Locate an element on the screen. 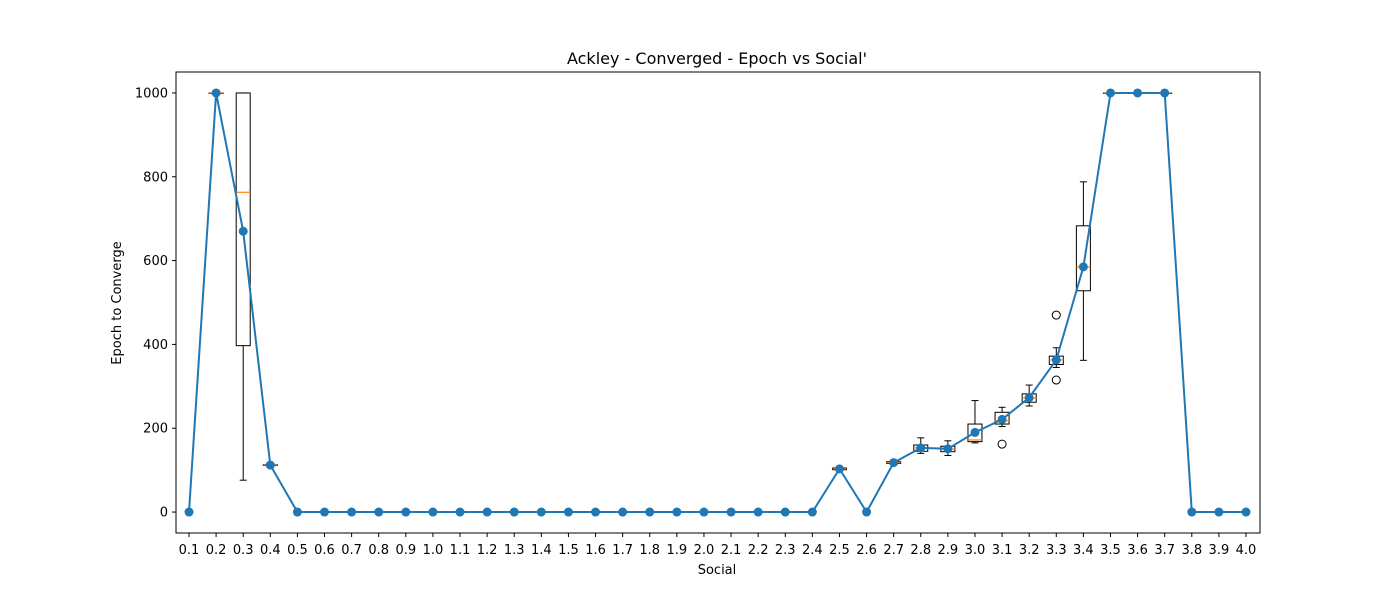 The width and height of the screenshot is (1400, 600). x-tick-label: 0.2 is located at coordinates (216, 550).